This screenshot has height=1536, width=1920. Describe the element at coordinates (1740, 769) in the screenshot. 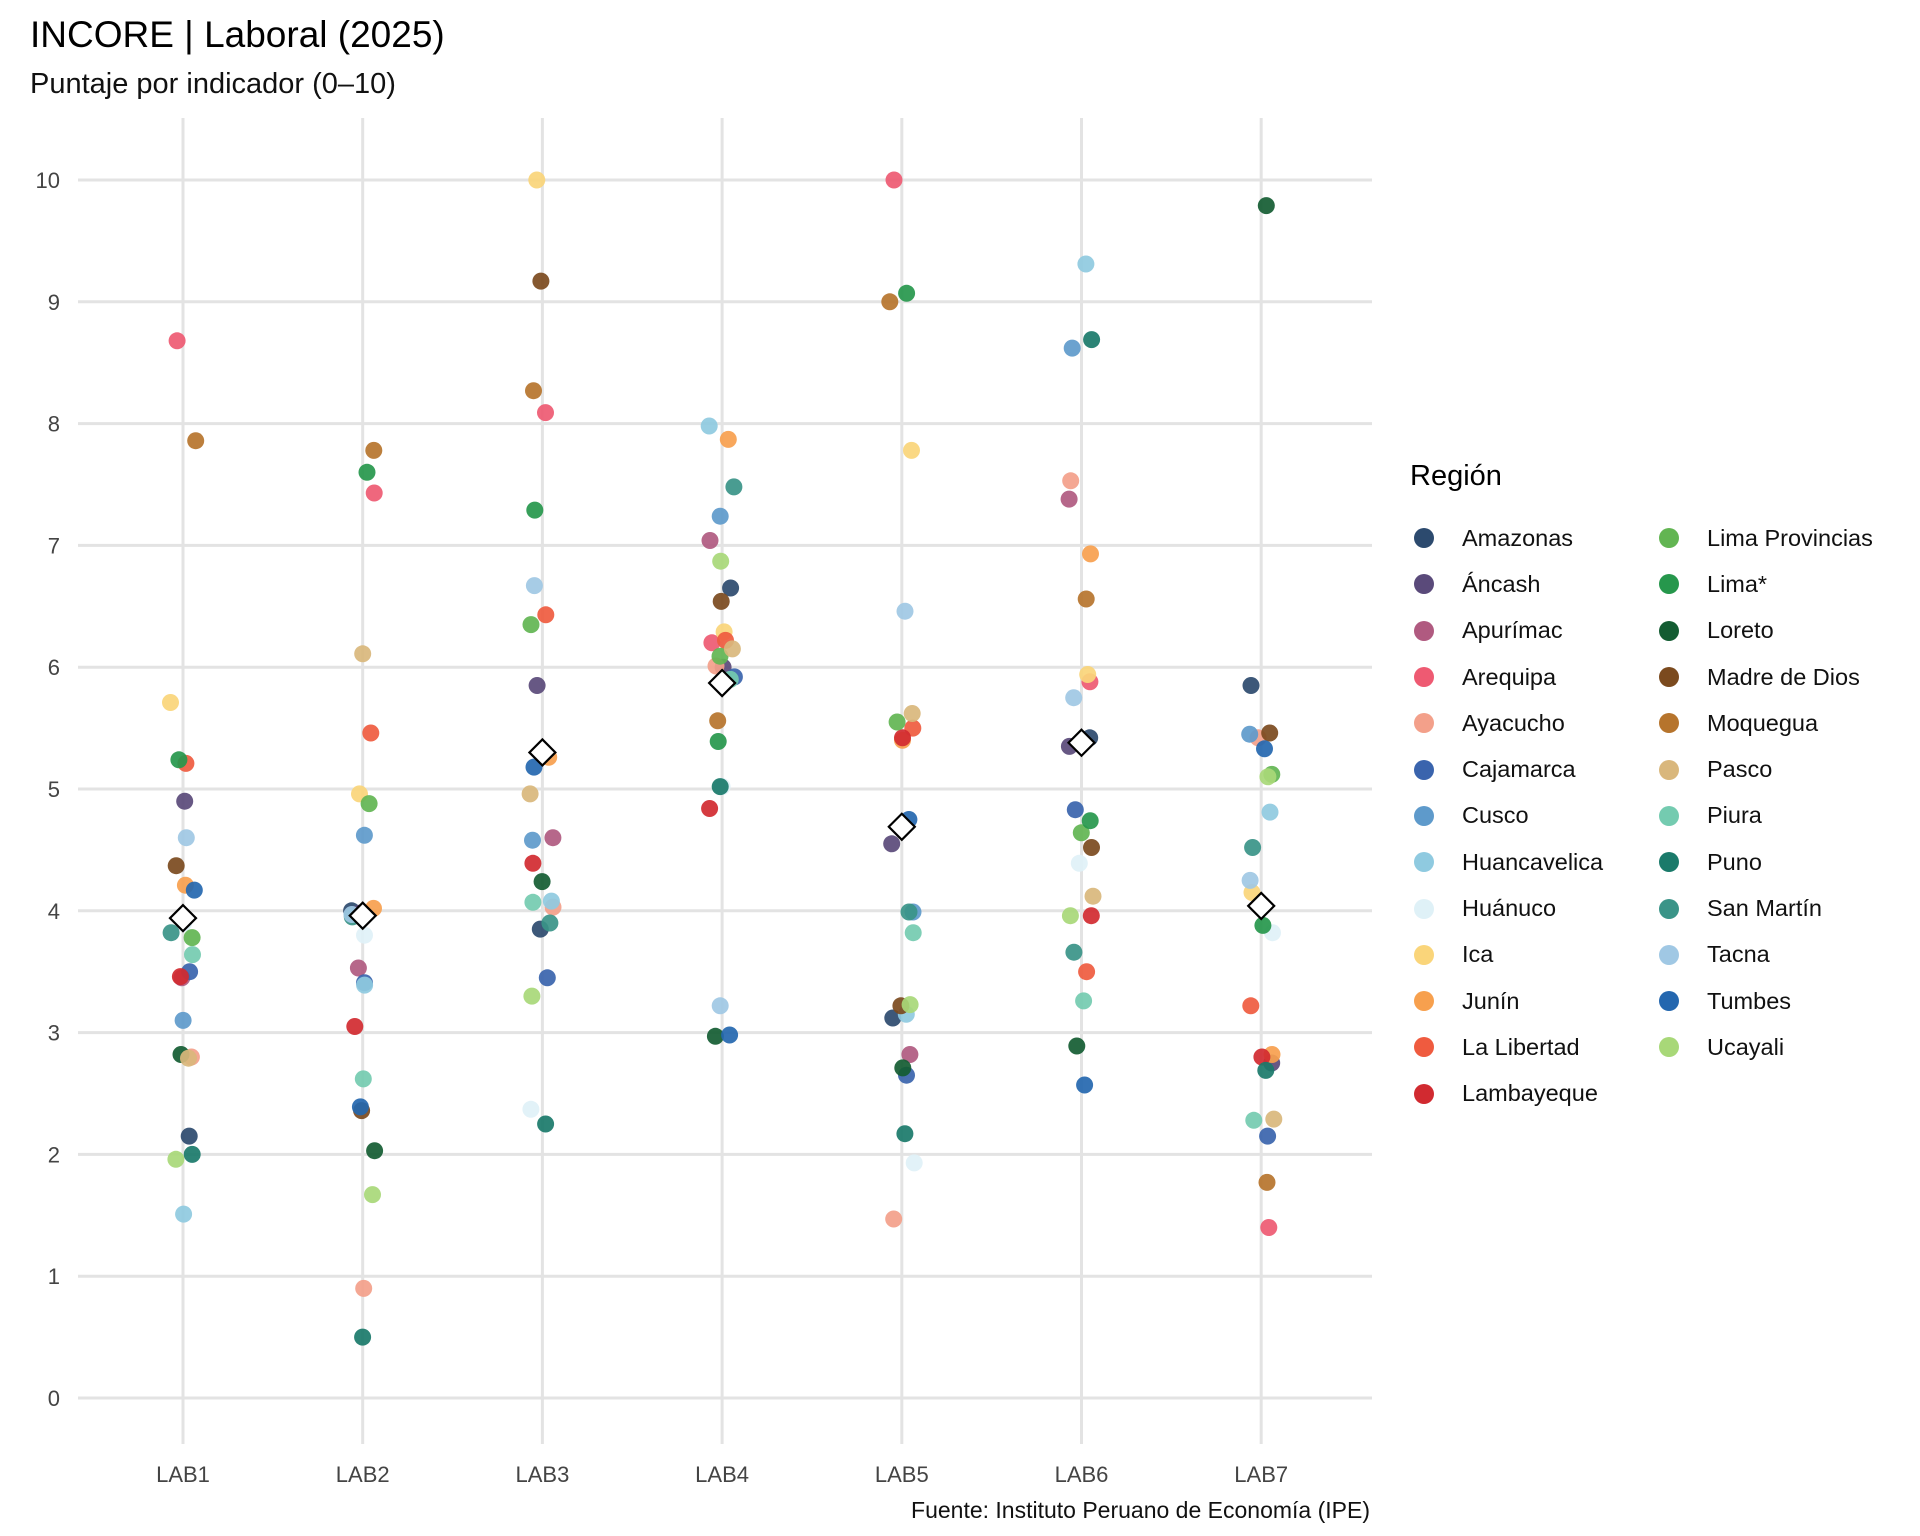

I see `legend-label: Pasco` at that location.